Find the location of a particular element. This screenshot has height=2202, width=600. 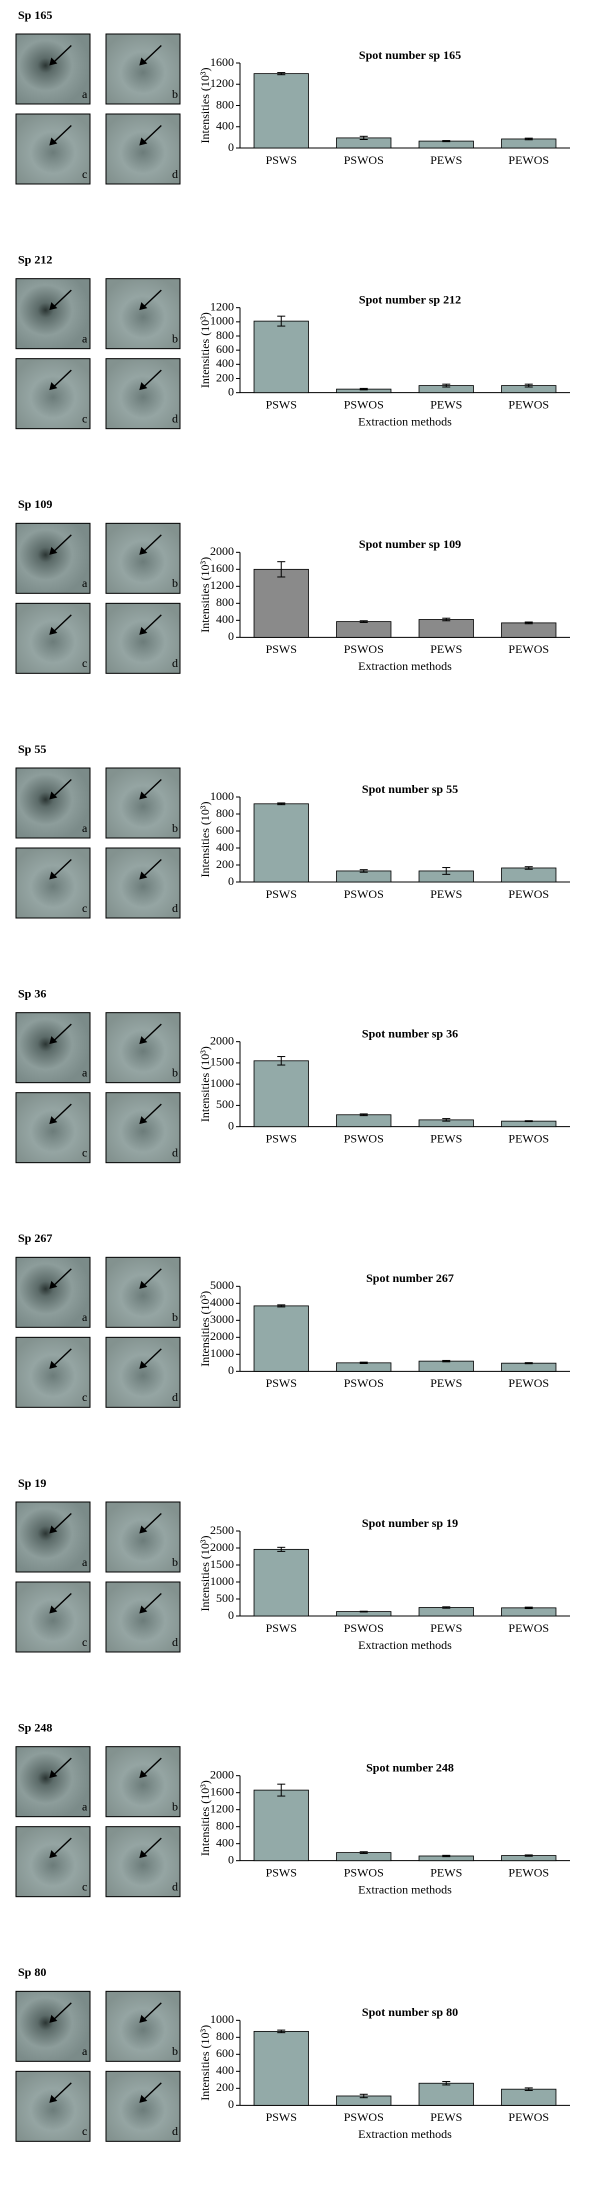

spot-label: Sp 212 is located at coordinates (35, 259).